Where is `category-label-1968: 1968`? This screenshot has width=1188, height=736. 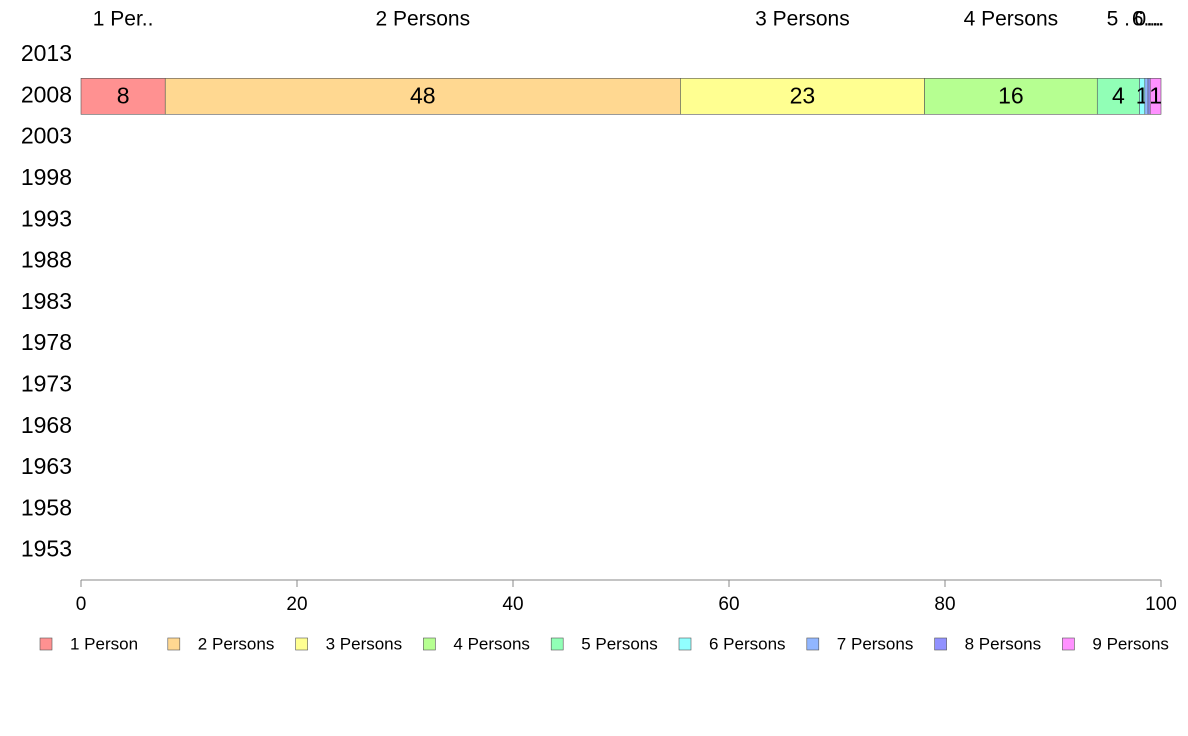 category-label-1968: 1968 is located at coordinates (46, 425).